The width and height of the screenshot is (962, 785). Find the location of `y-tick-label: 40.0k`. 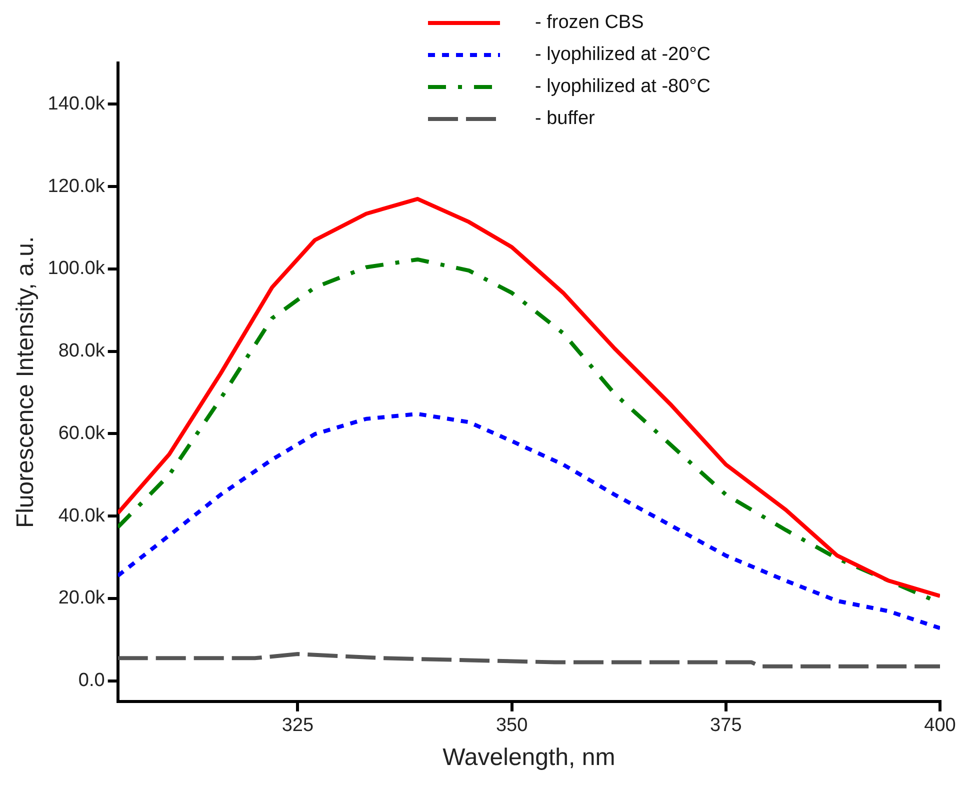

y-tick-label: 40.0k is located at coordinates (82, 515).